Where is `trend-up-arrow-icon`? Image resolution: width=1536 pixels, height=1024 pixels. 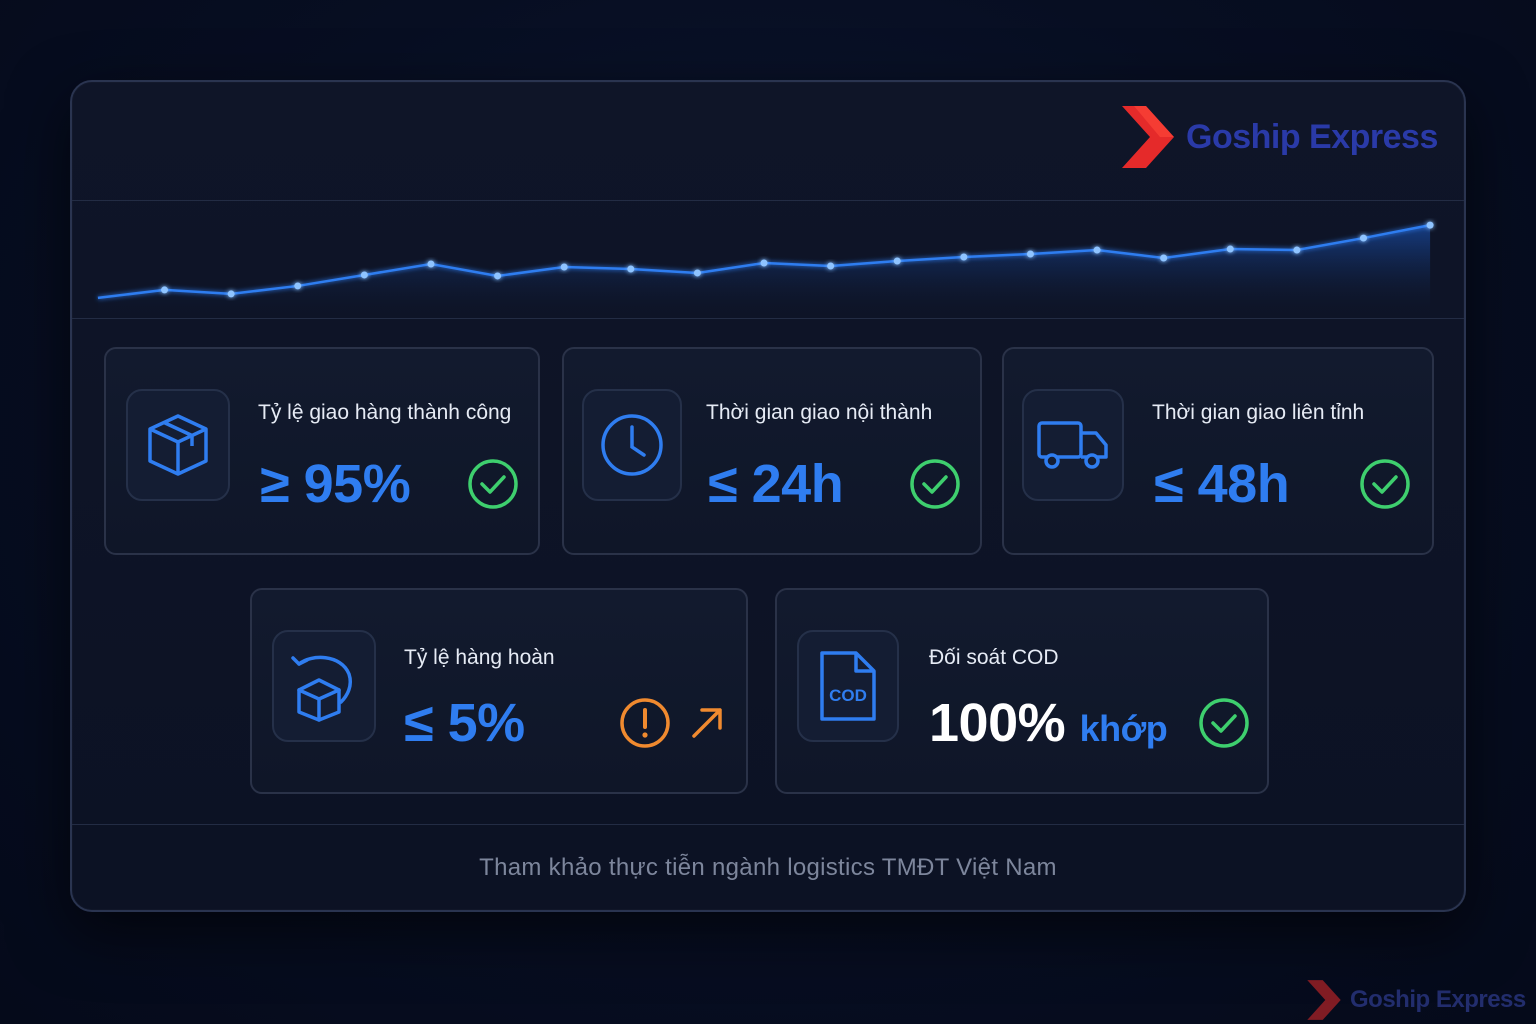
trend-up-arrow-icon is located at coordinates (707, 723).